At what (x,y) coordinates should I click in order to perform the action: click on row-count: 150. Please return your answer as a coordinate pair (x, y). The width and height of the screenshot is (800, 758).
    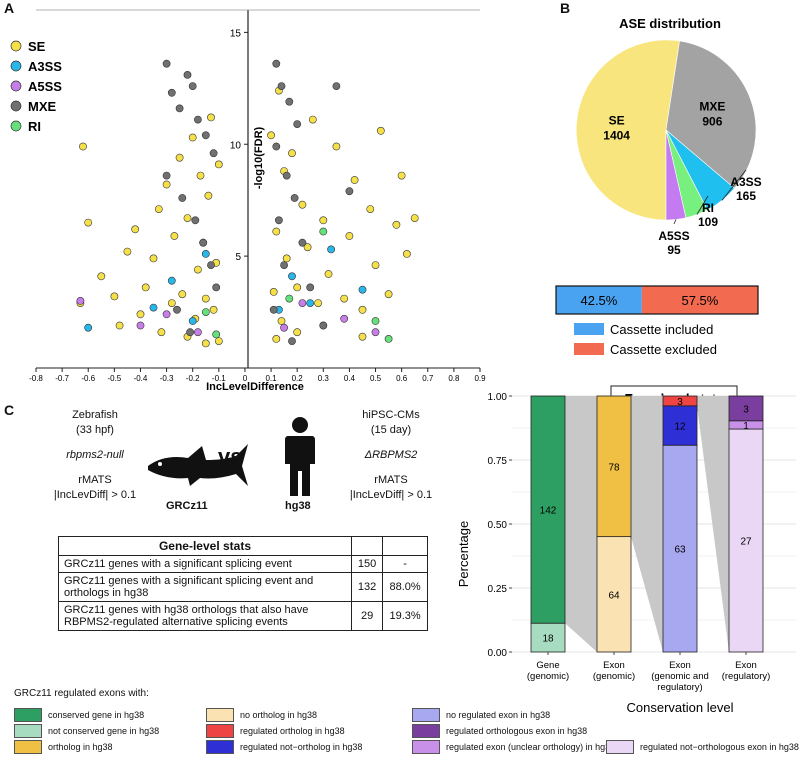
    Looking at the image, I should click on (367, 564).